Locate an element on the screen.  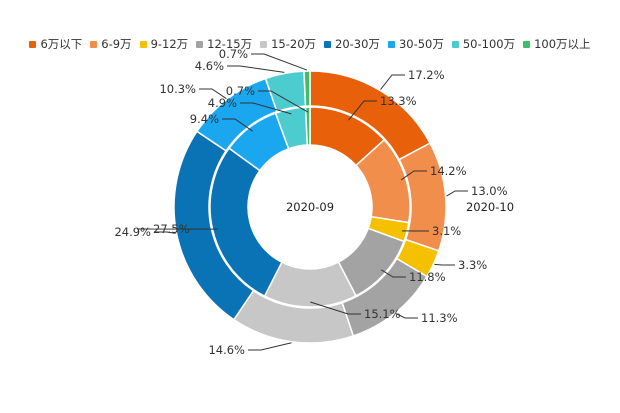
data-label-outer-2: 3.3% is located at coordinates (472, 265).